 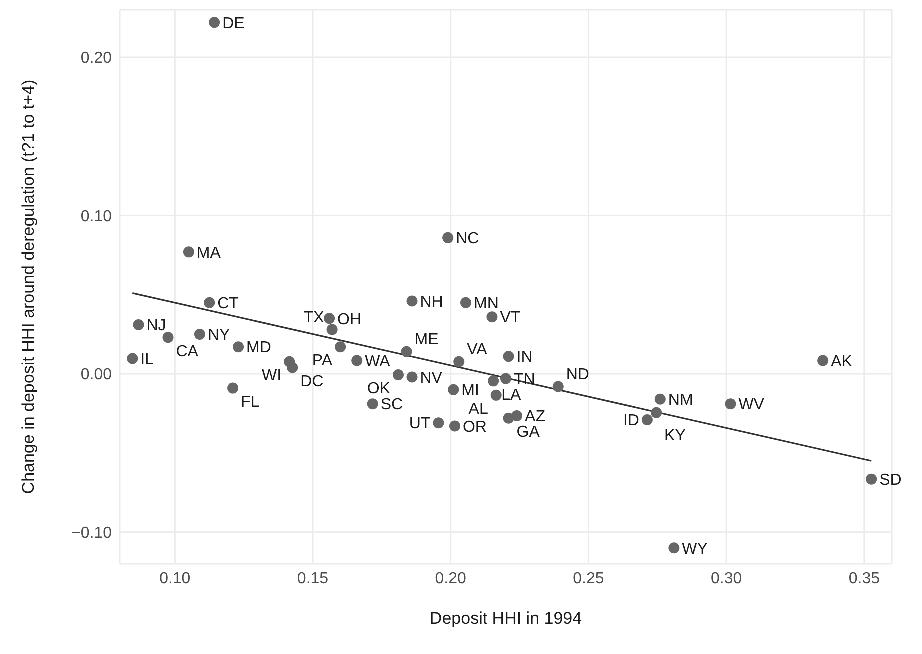 What do you see at coordinates (681, 400) in the screenshot?
I see `data-label: NM` at bounding box center [681, 400].